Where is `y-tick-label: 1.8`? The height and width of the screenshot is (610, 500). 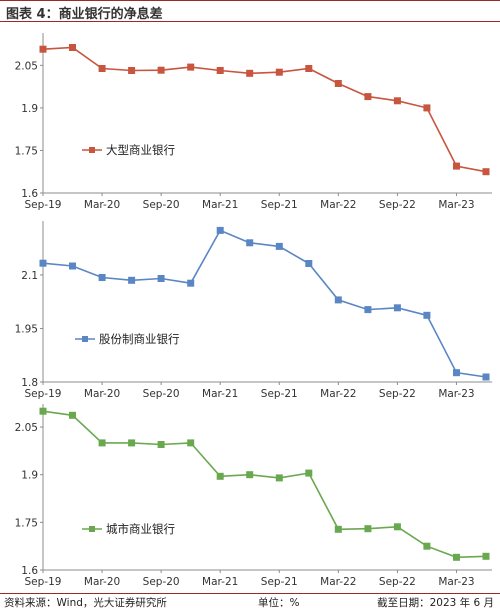
y-tick-label: 1.8 is located at coordinates (29, 383).